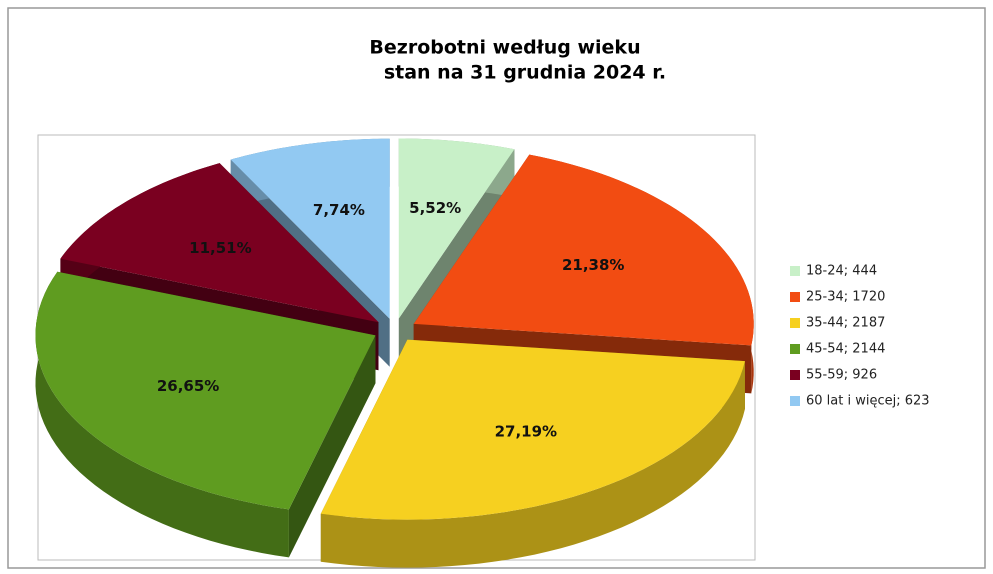 This screenshot has height=574, width=993. I want to click on legend-label: 55-59; 926, so click(841, 375).